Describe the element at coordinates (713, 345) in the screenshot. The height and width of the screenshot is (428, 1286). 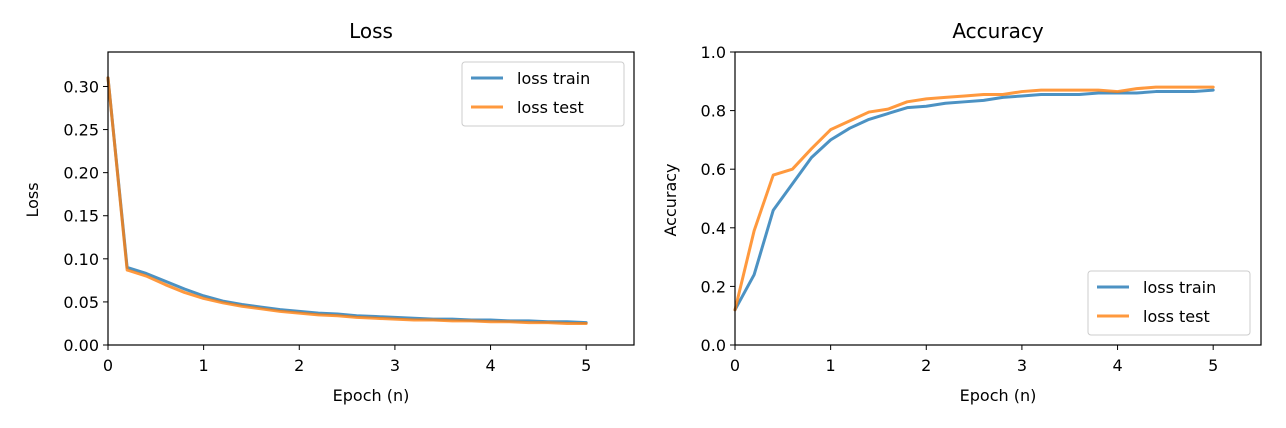
I see `y-tick-label: 0.0` at that location.